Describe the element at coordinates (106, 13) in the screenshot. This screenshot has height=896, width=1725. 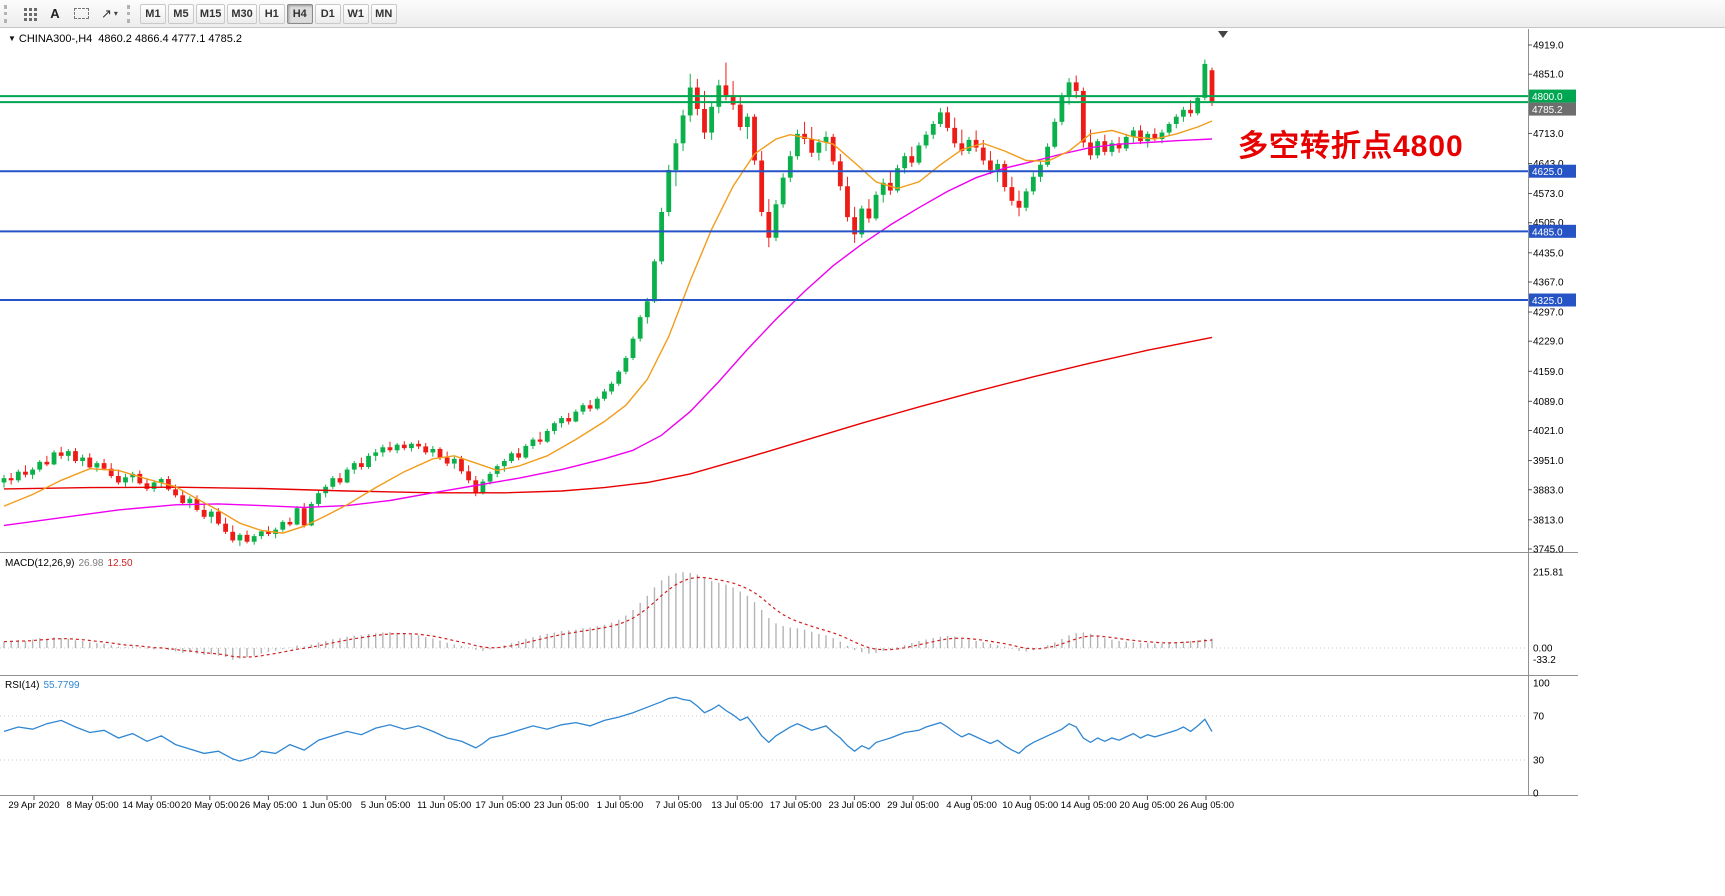
I see `arrow-tool-icon: ↗` at that location.